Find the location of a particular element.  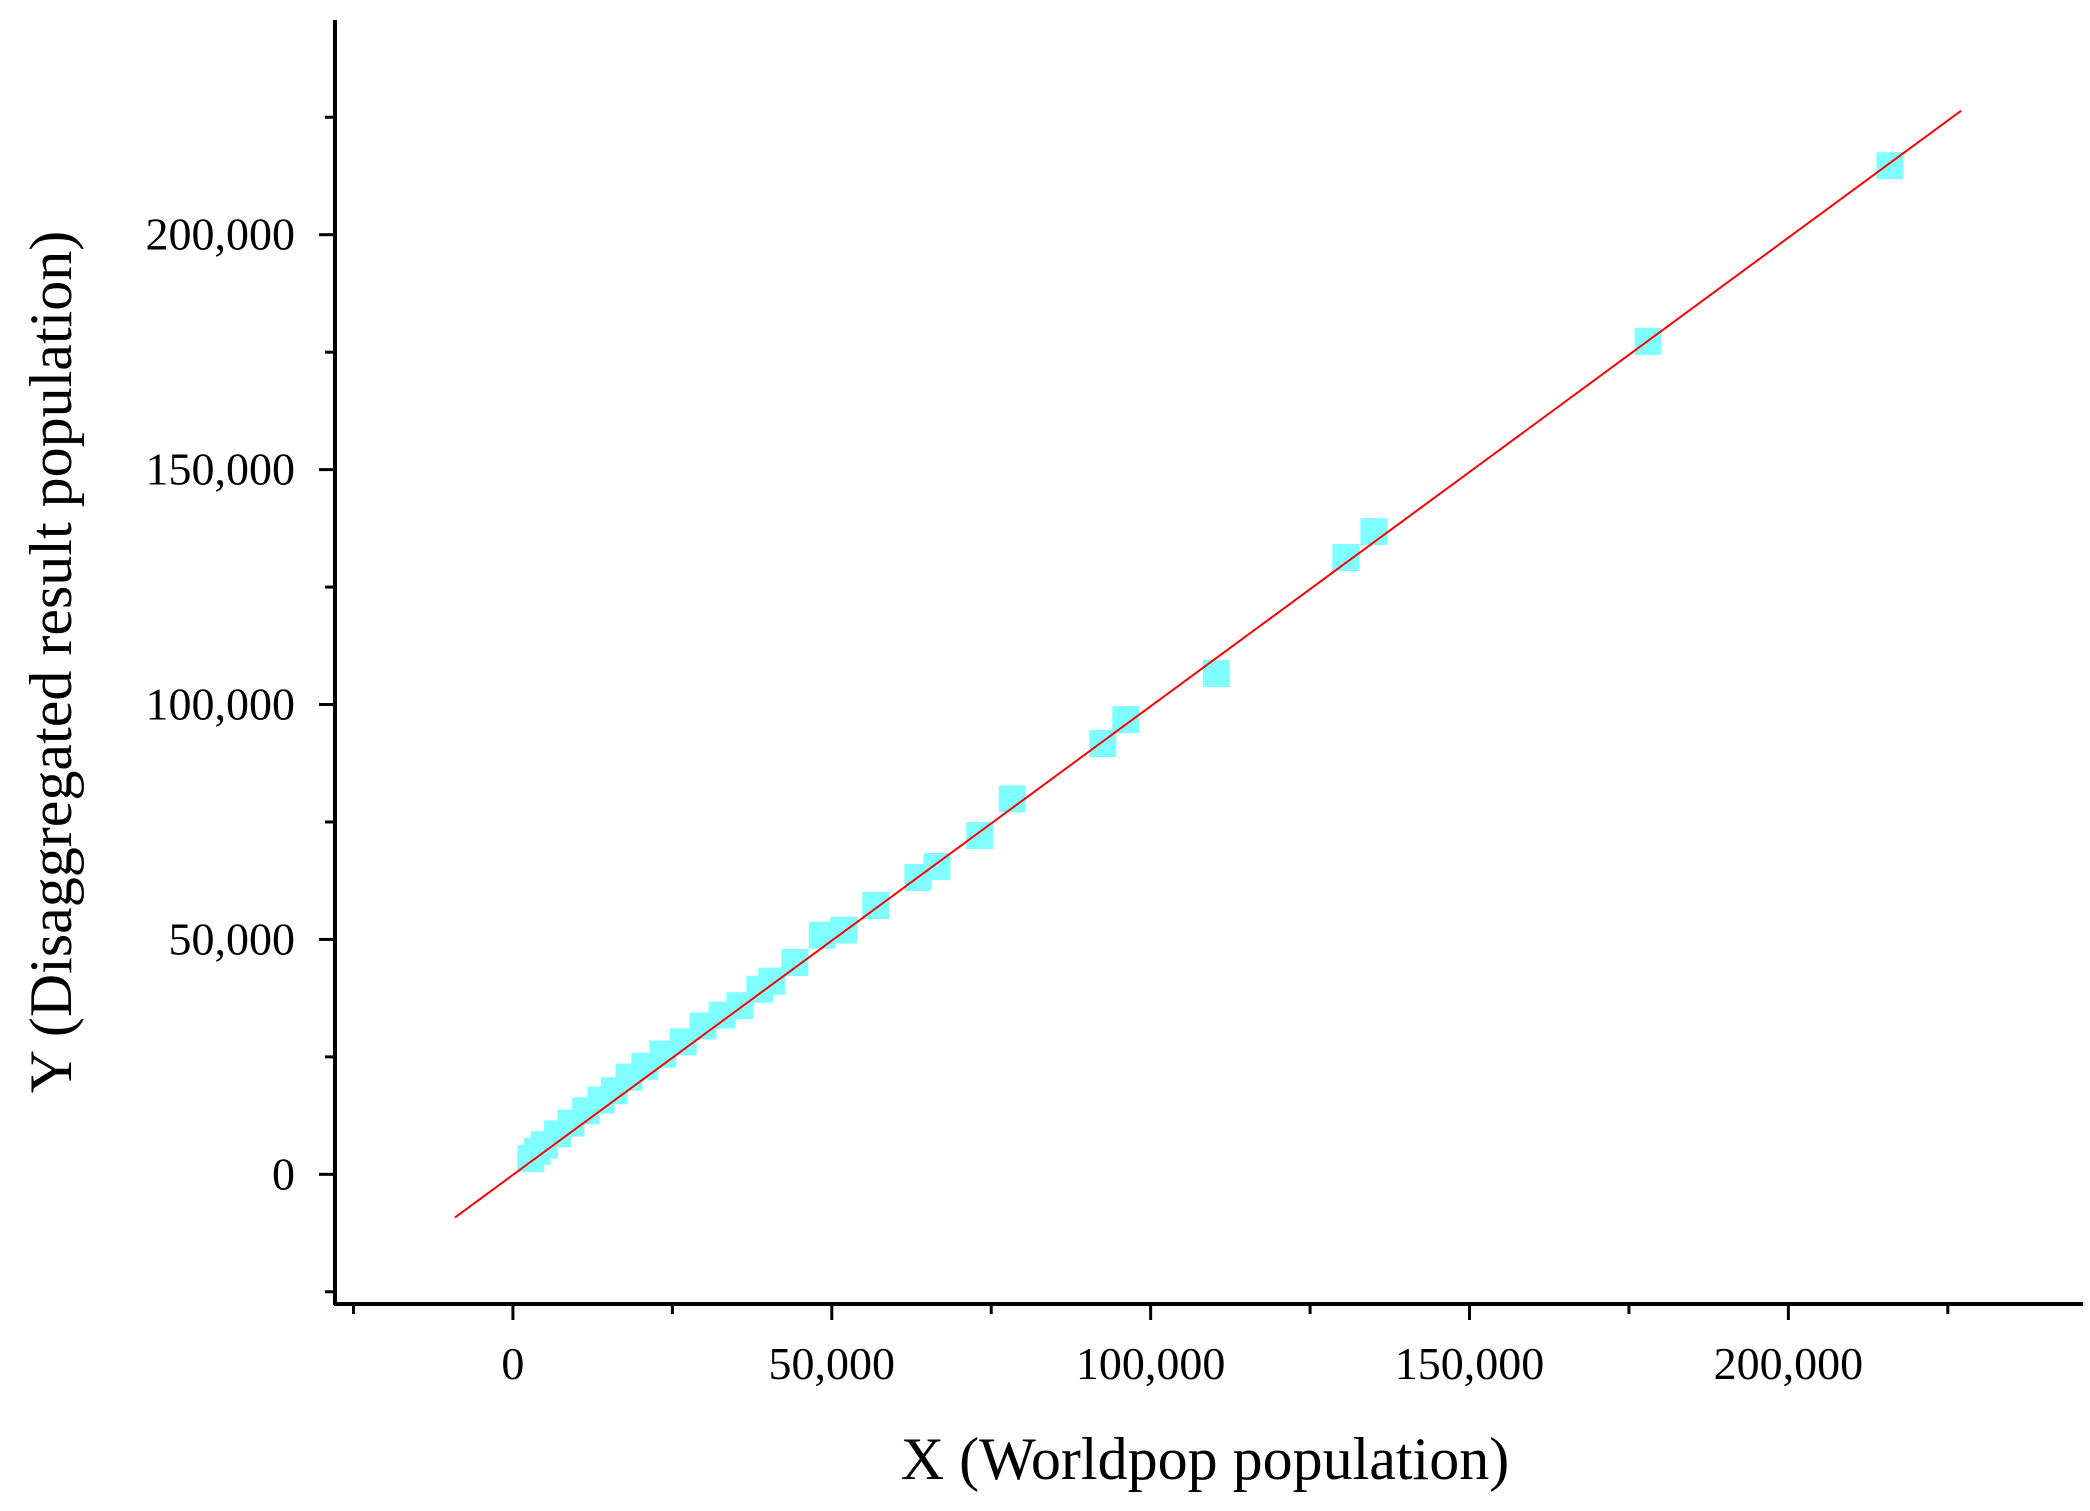

x-axis-title: X (Worldpop population) is located at coordinates (1205, 1459).